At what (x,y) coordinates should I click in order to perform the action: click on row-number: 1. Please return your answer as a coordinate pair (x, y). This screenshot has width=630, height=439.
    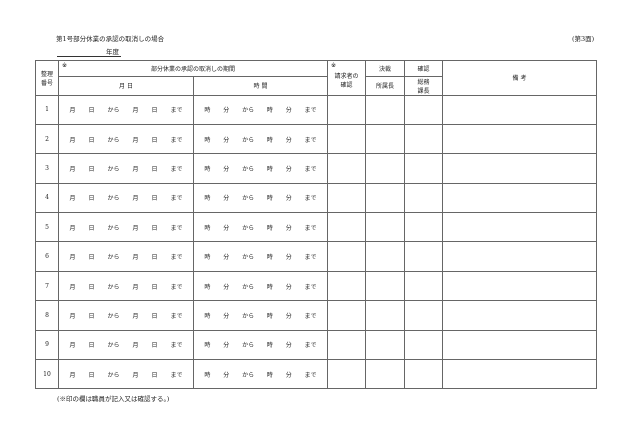
    Looking at the image, I should click on (47, 109).